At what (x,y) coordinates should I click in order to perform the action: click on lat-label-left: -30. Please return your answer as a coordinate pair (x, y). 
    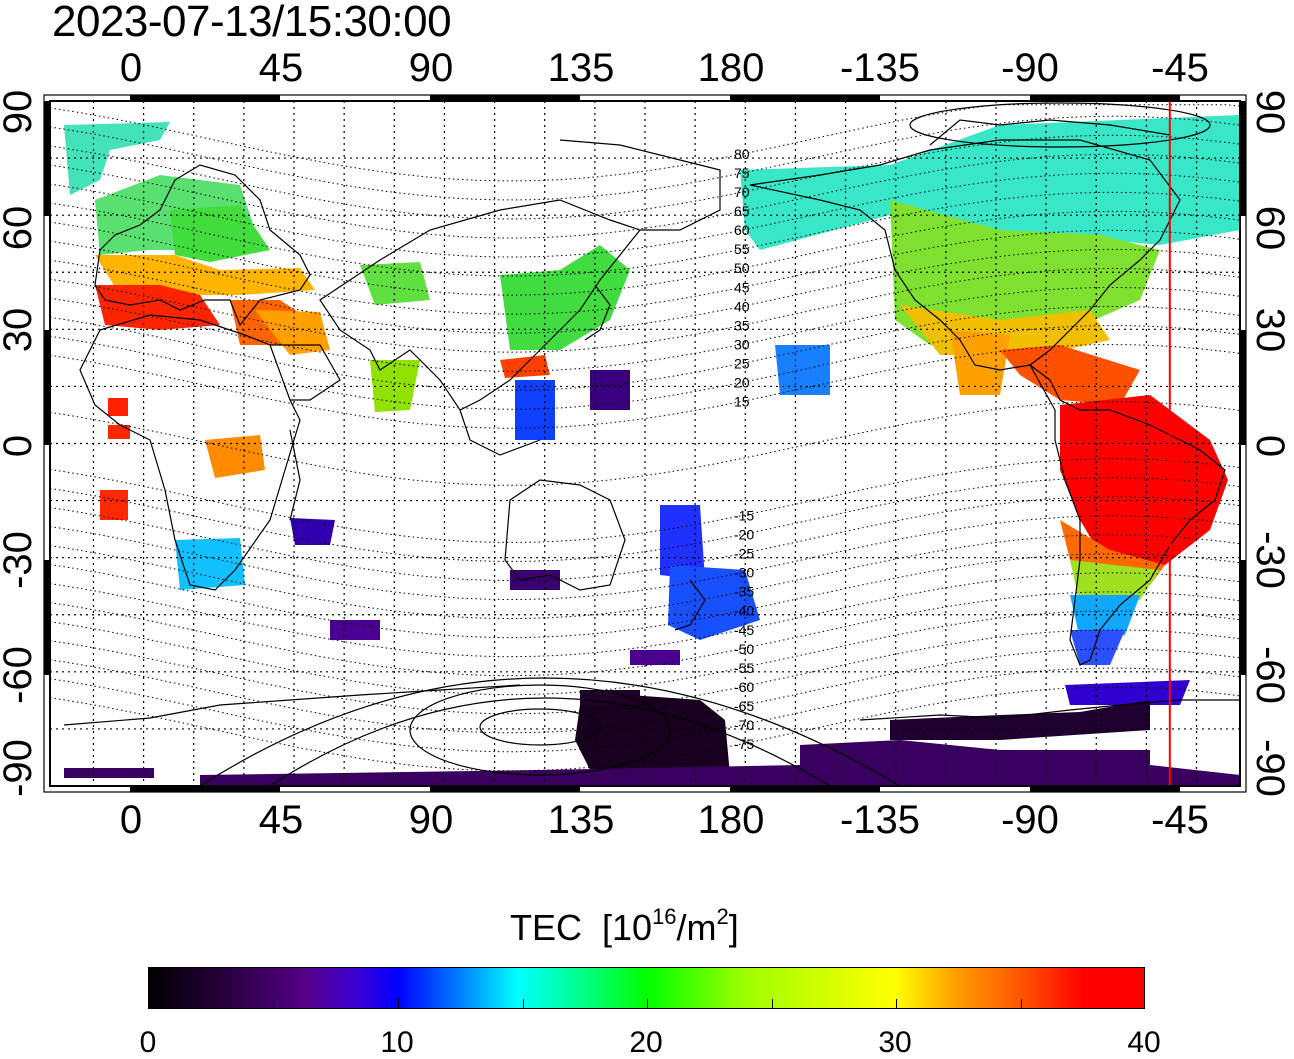
    Looking at the image, I should click on (20, 560).